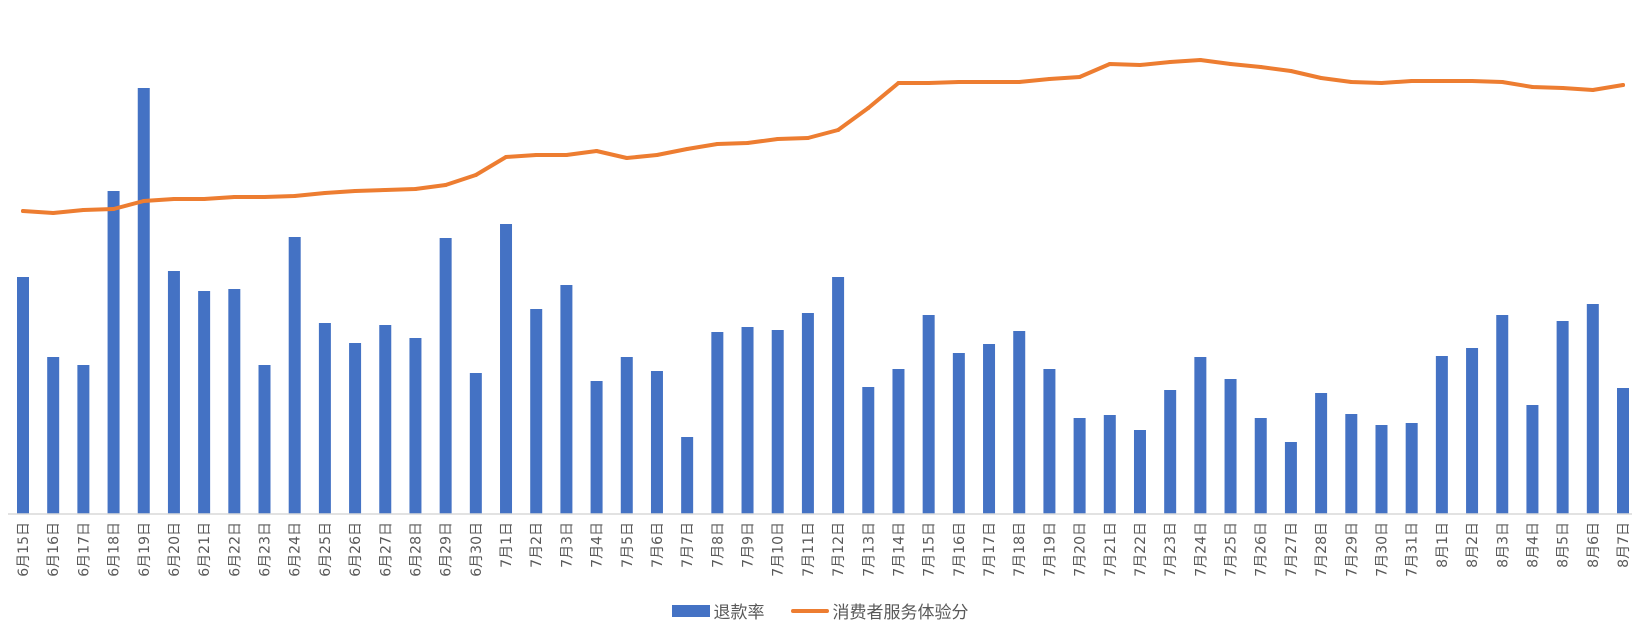  What do you see at coordinates (536, 411) in the screenshot?
I see `bar-7月2日` at bounding box center [536, 411].